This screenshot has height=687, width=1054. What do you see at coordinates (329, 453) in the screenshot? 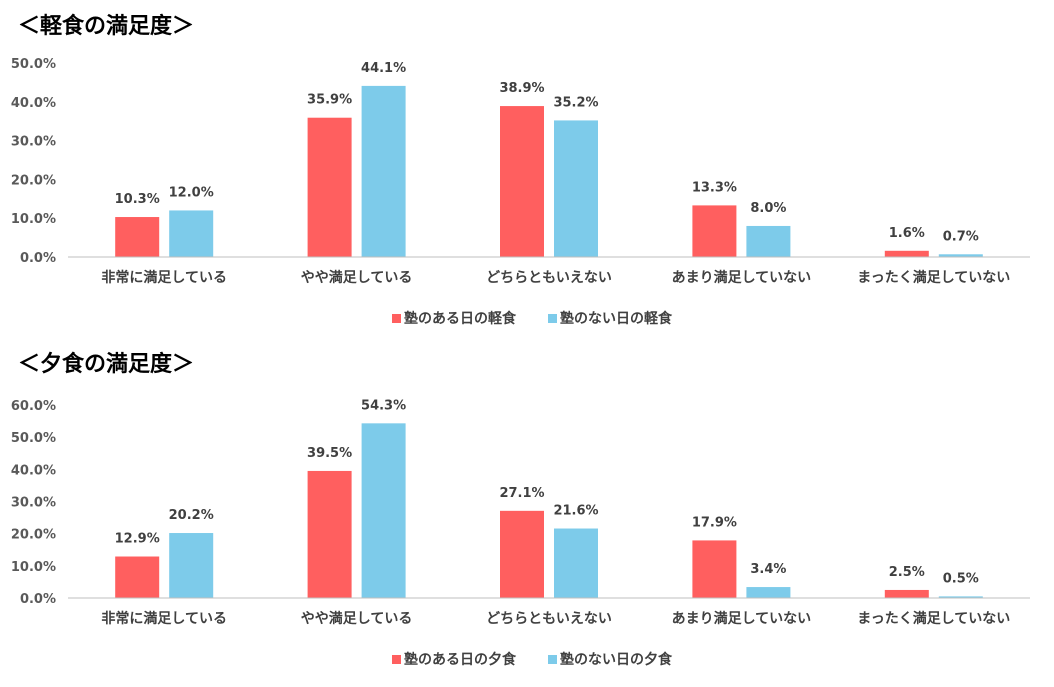
I see `data-label: 39.5%` at bounding box center [329, 453].